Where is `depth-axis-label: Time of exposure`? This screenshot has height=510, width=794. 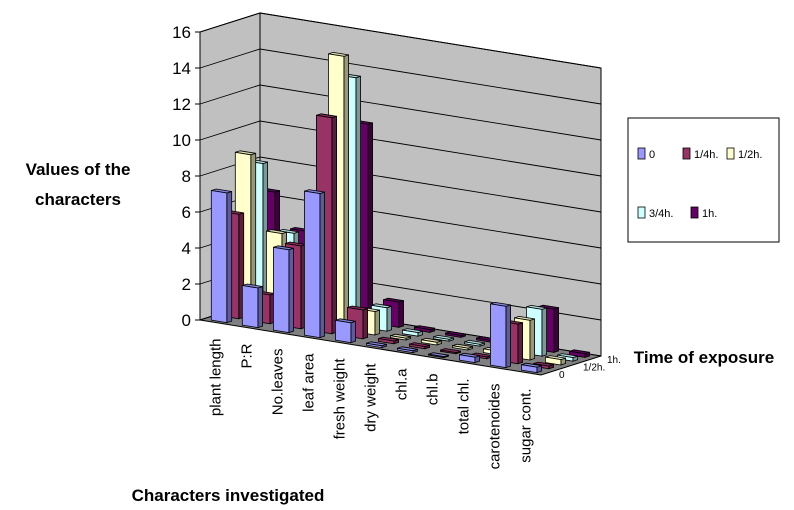 depth-axis-label: Time of exposure is located at coordinates (704, 357).